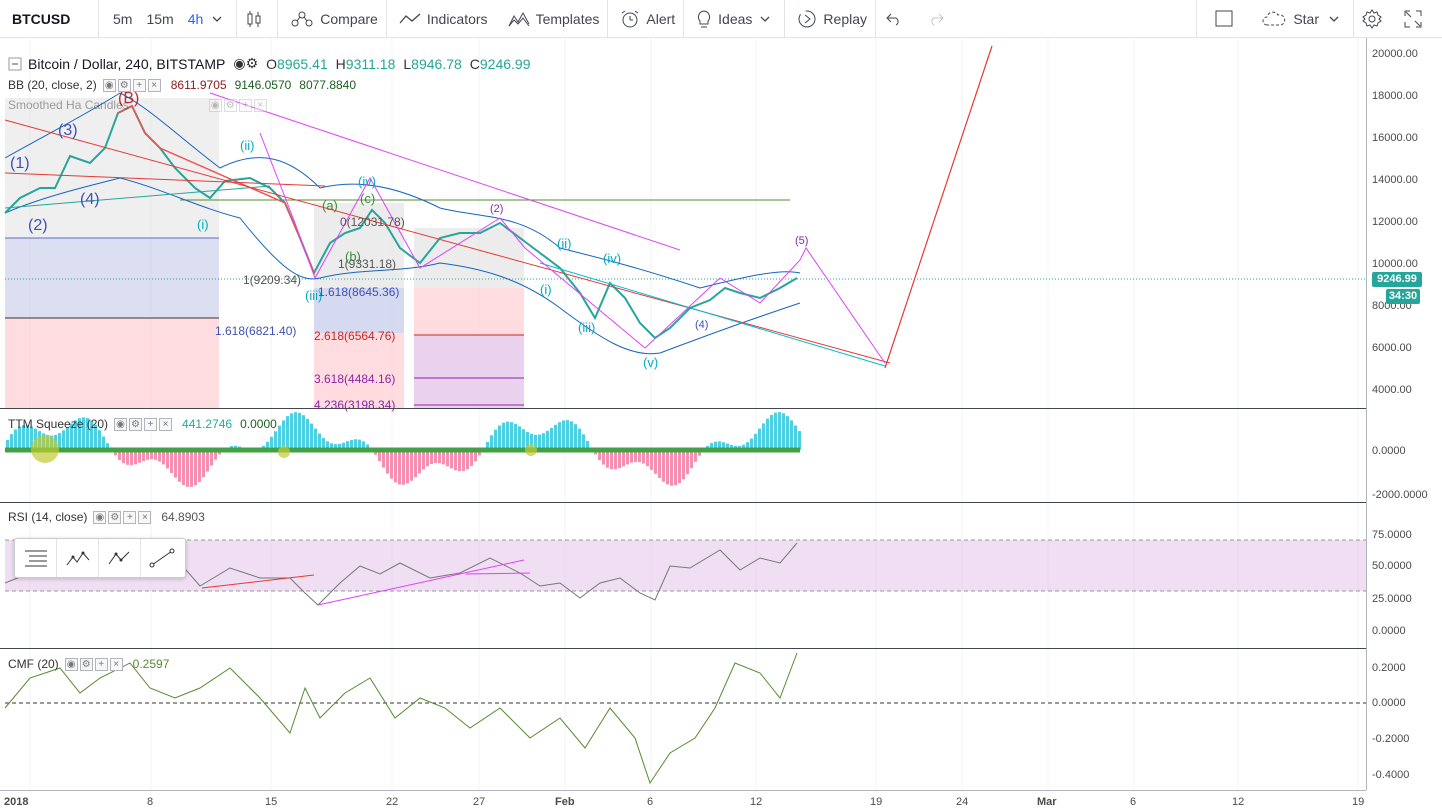 The width and height of the screenshot is (1442, 812). Describe the element at coordinates (160, 18) in the screenshot. I see `interval-15m: 15m` at that location.